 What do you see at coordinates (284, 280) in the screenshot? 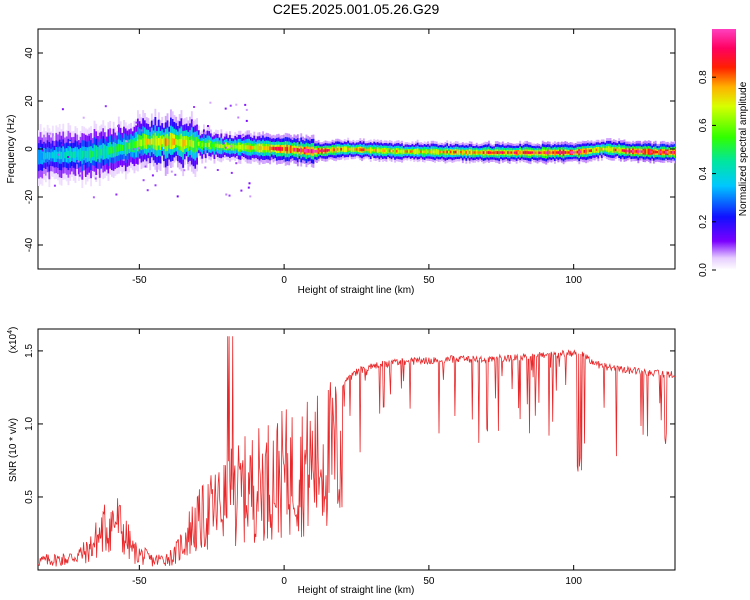
I see `x-tick-label: 0` at bounding box center [284, 280].